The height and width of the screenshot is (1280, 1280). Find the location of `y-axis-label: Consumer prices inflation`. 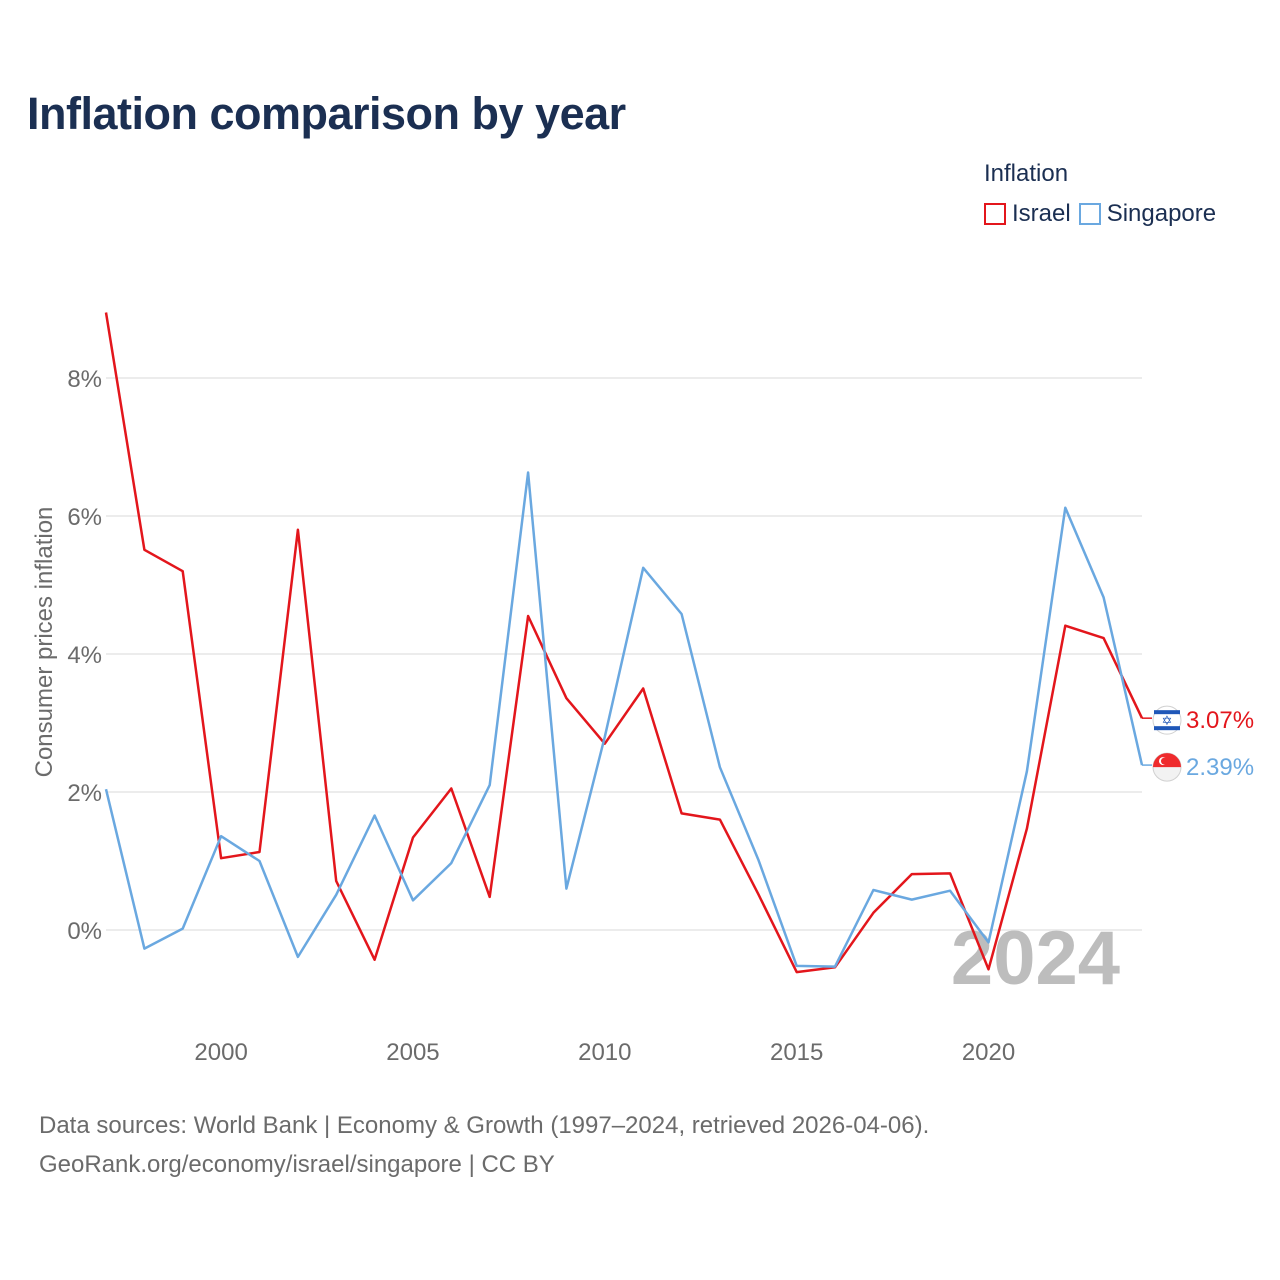

y-axis-label: Consumer prices inflation is located at coordinates (44, 642).